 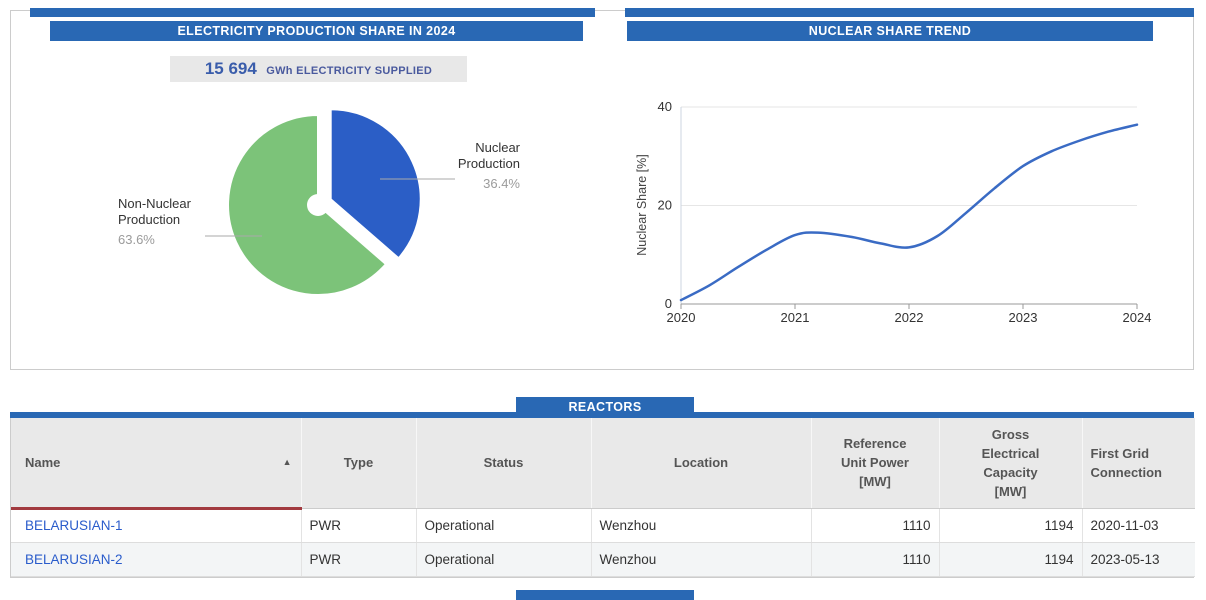 I want to click on column-header-reference-unit-power: Reference Unit Power [MW], so click(x=875, y=463).